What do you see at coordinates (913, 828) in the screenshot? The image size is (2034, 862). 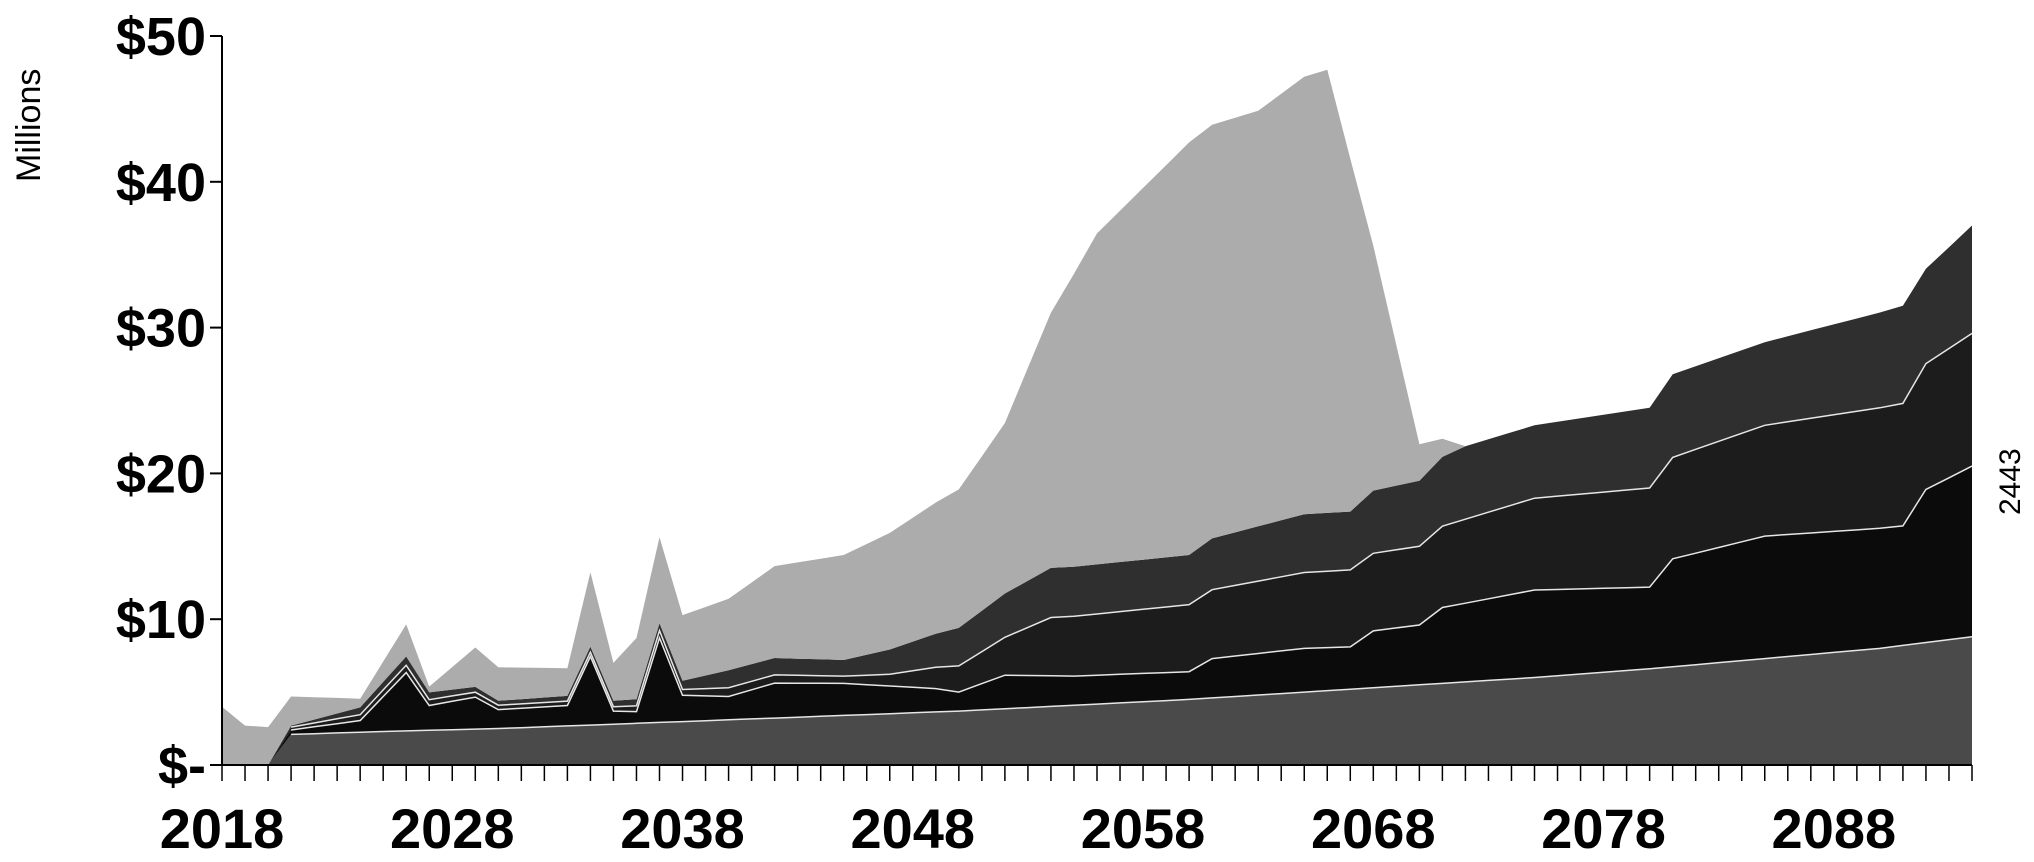 I see `x-tick-label: 2048` at bounding box center [913, 828].